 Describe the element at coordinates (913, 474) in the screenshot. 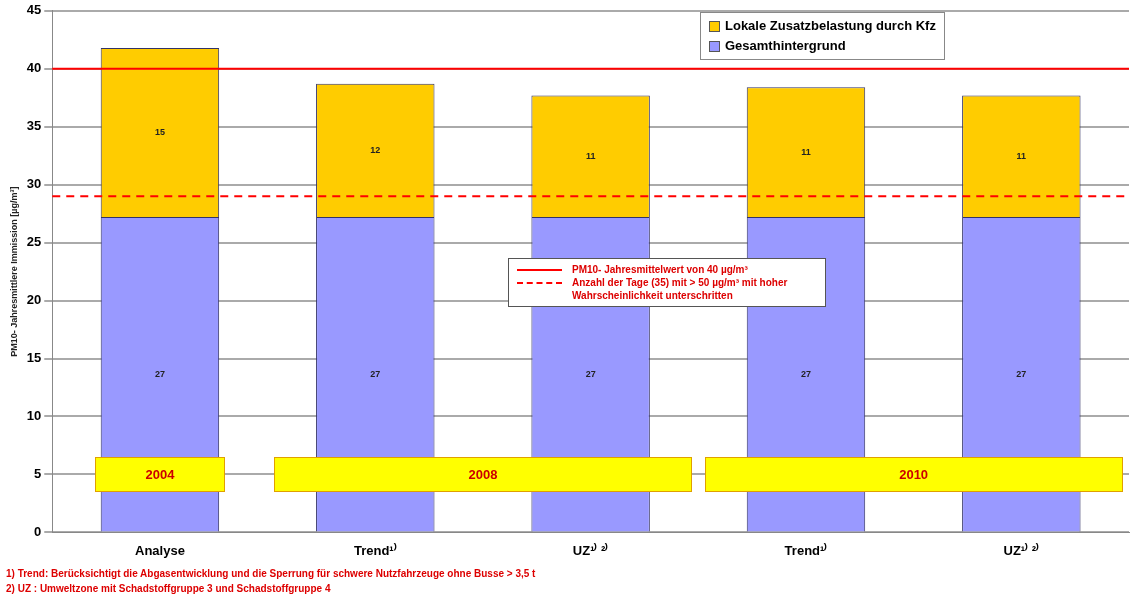

I see `year-box: 2010` at that location.